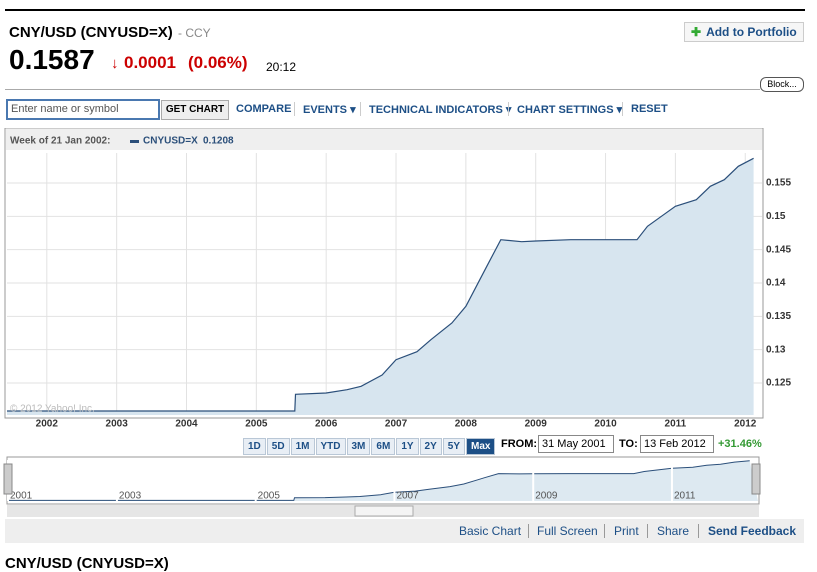  Describe the element at coordinates (407, 446) in the screenshot. I see `range-button: 1Y` at that location.